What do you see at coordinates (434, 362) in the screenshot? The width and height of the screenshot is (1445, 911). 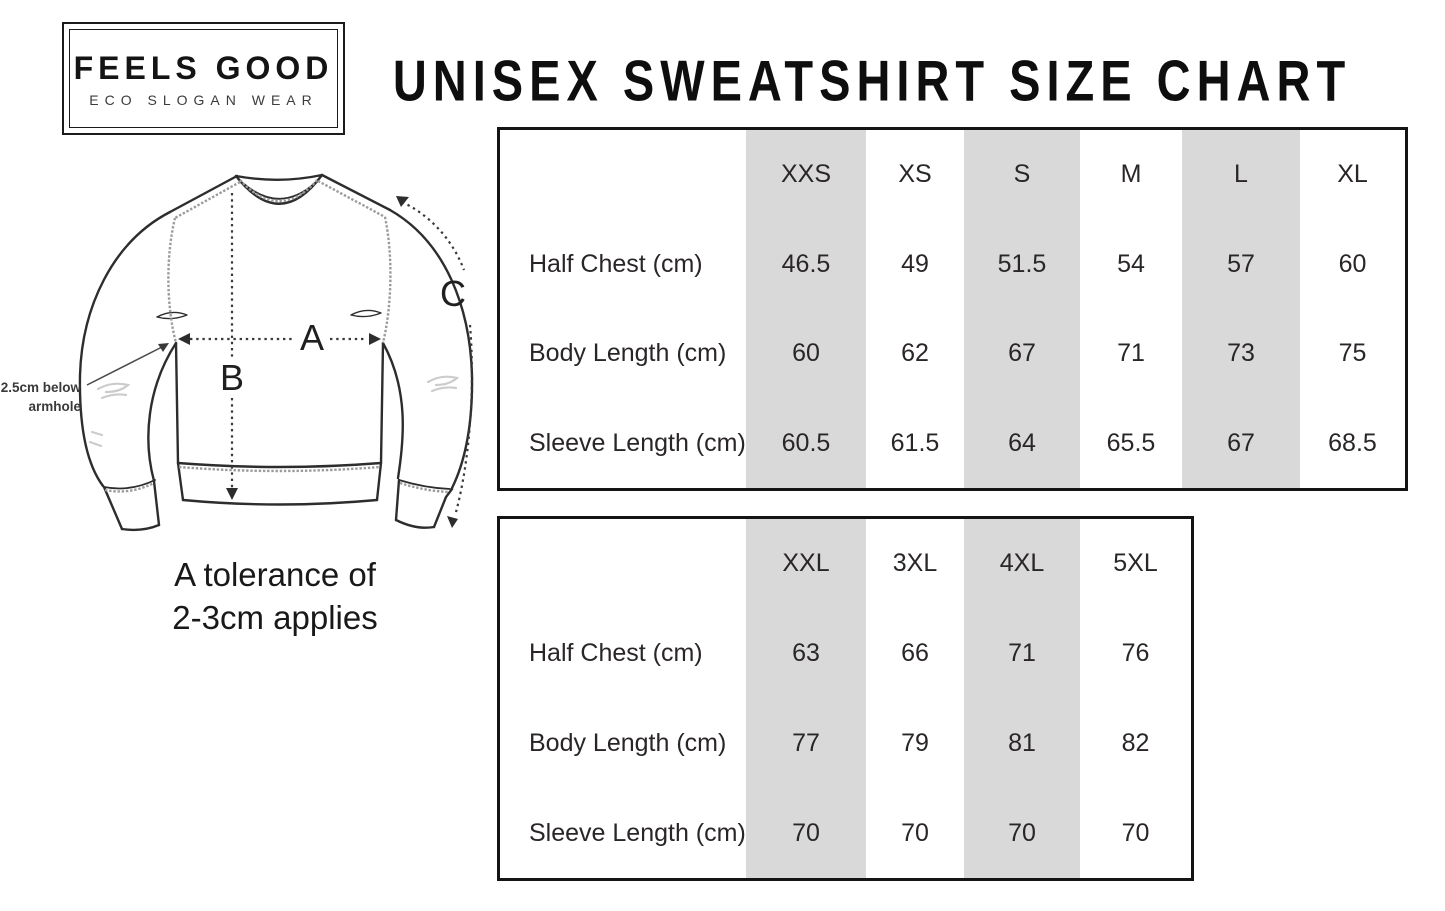 I see `measure-c-arrow` at bounding box center [434, 362].